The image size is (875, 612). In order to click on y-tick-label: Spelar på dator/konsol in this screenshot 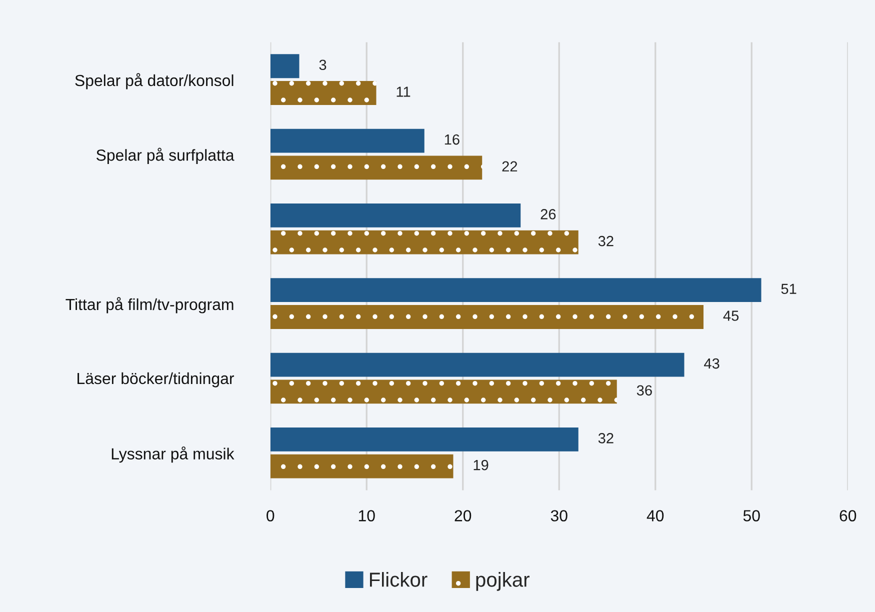, I will do `click(154, 81)`.